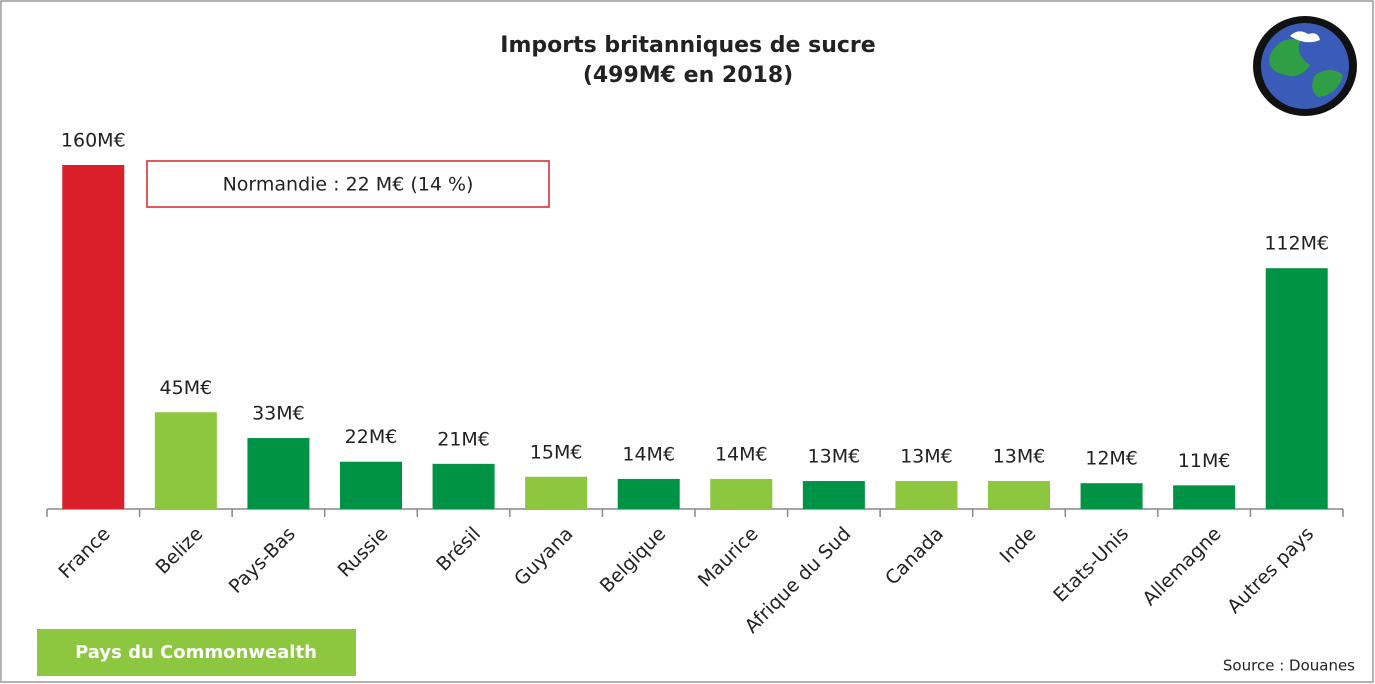 Image resolution: width=1375 pixels, height=684 pixels. Describe the element at coordinates (371, 437) in the screenshot. I see `data-label: 22M€` at that location.